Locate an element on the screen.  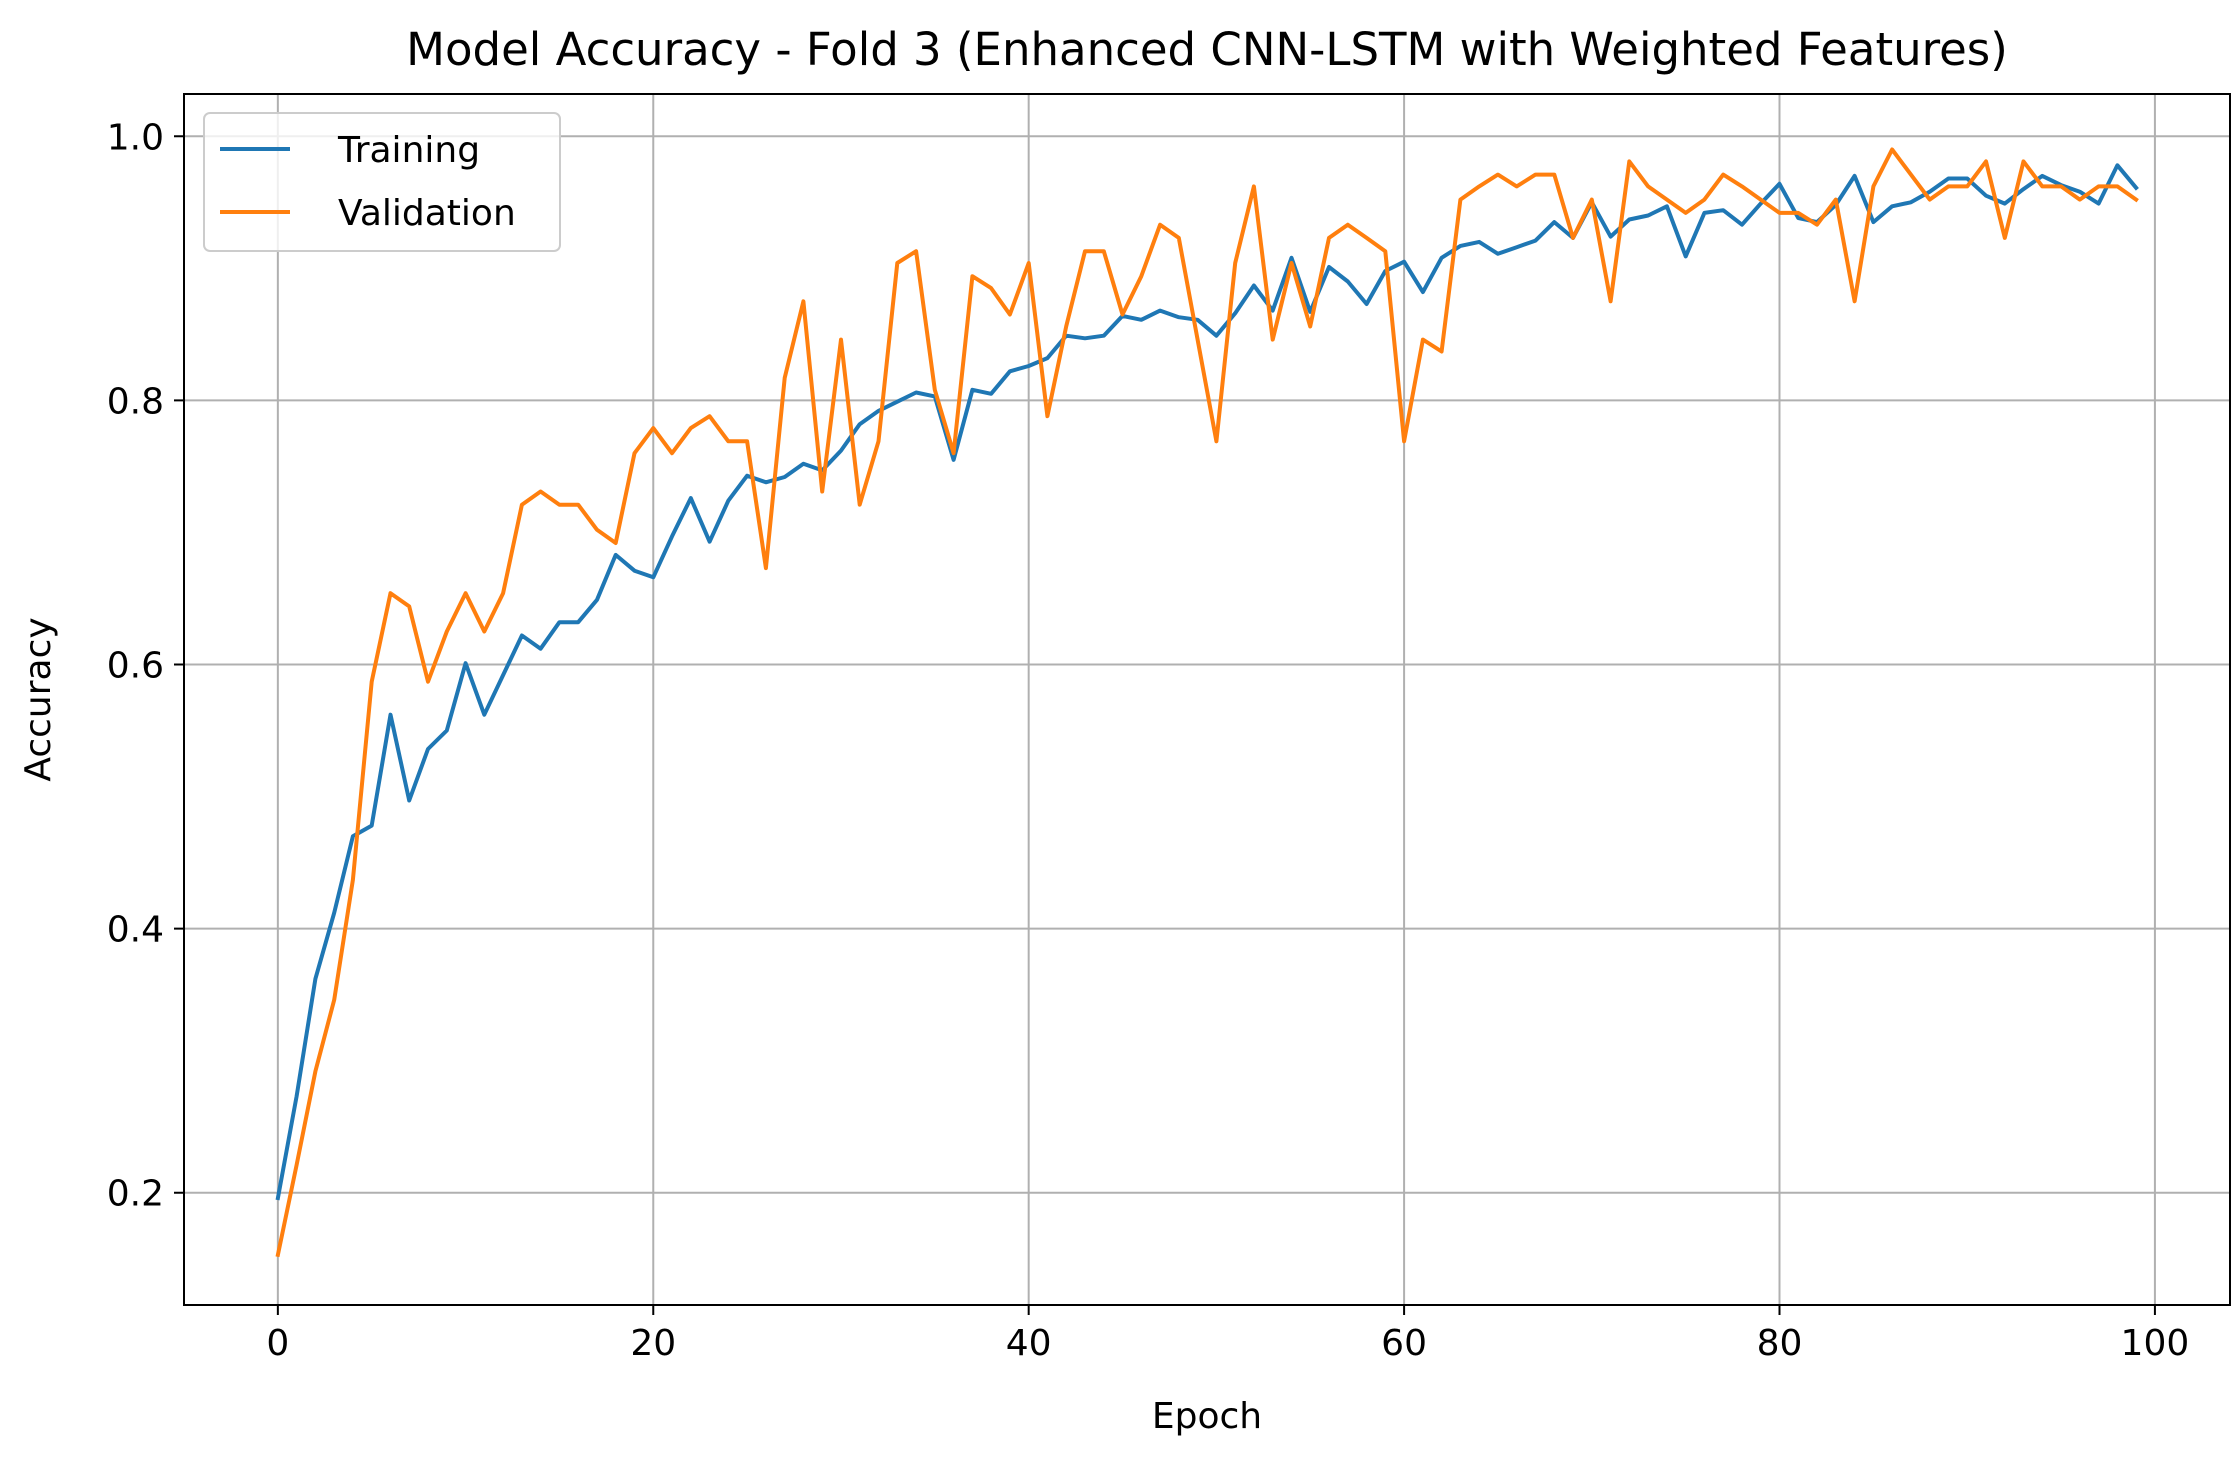
y-axis-label: Accuracy is located at coordinates (38, 699).